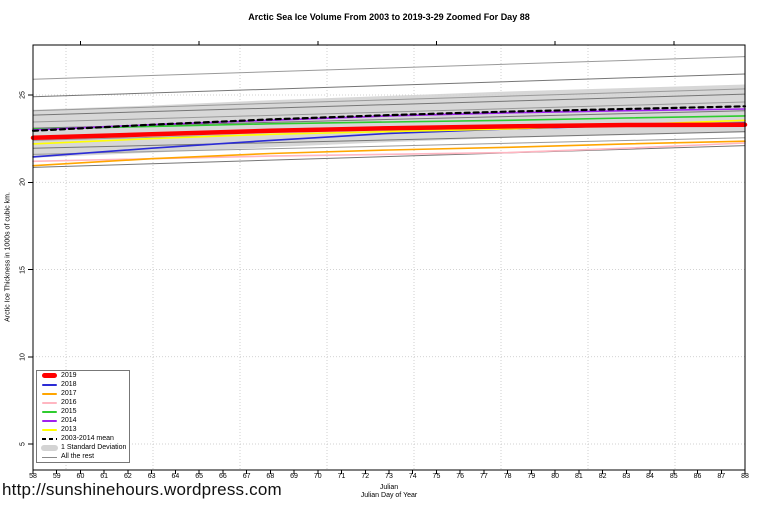  Describe the element at coordinates (294, 476) in the screenshot. I see `x-tick-label: 69` at that location.